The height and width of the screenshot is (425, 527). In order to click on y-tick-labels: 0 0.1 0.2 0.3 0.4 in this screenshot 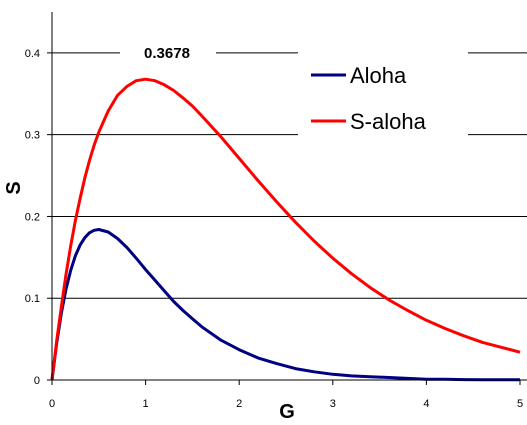, I will do `click(32, 217)`.